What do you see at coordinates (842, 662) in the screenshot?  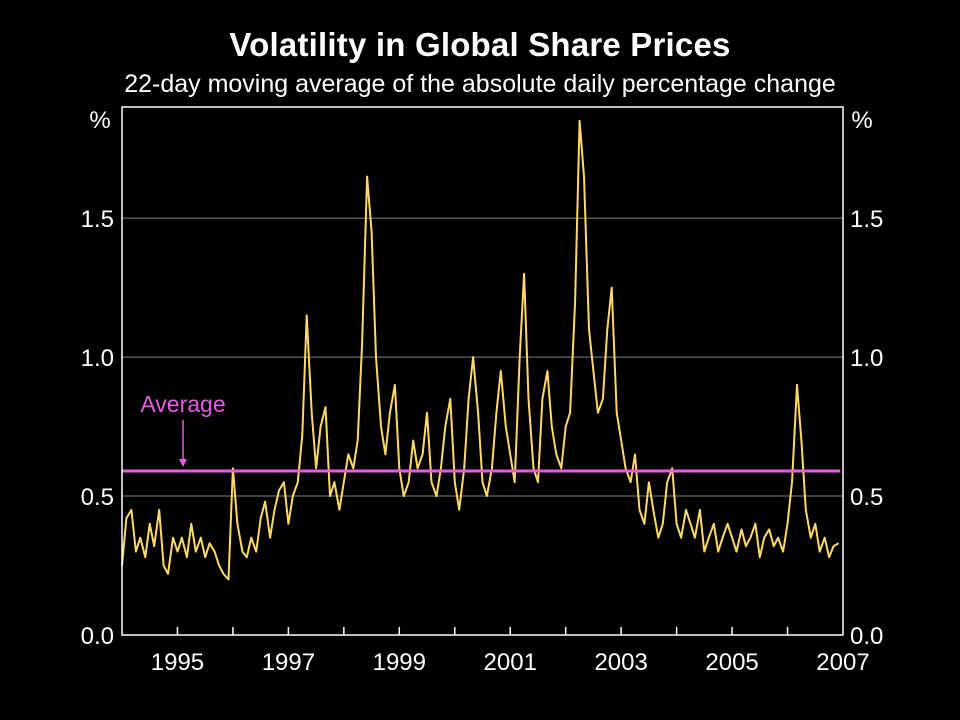 I see `x-tick-label: 2007` at bounding box center [842, 662].